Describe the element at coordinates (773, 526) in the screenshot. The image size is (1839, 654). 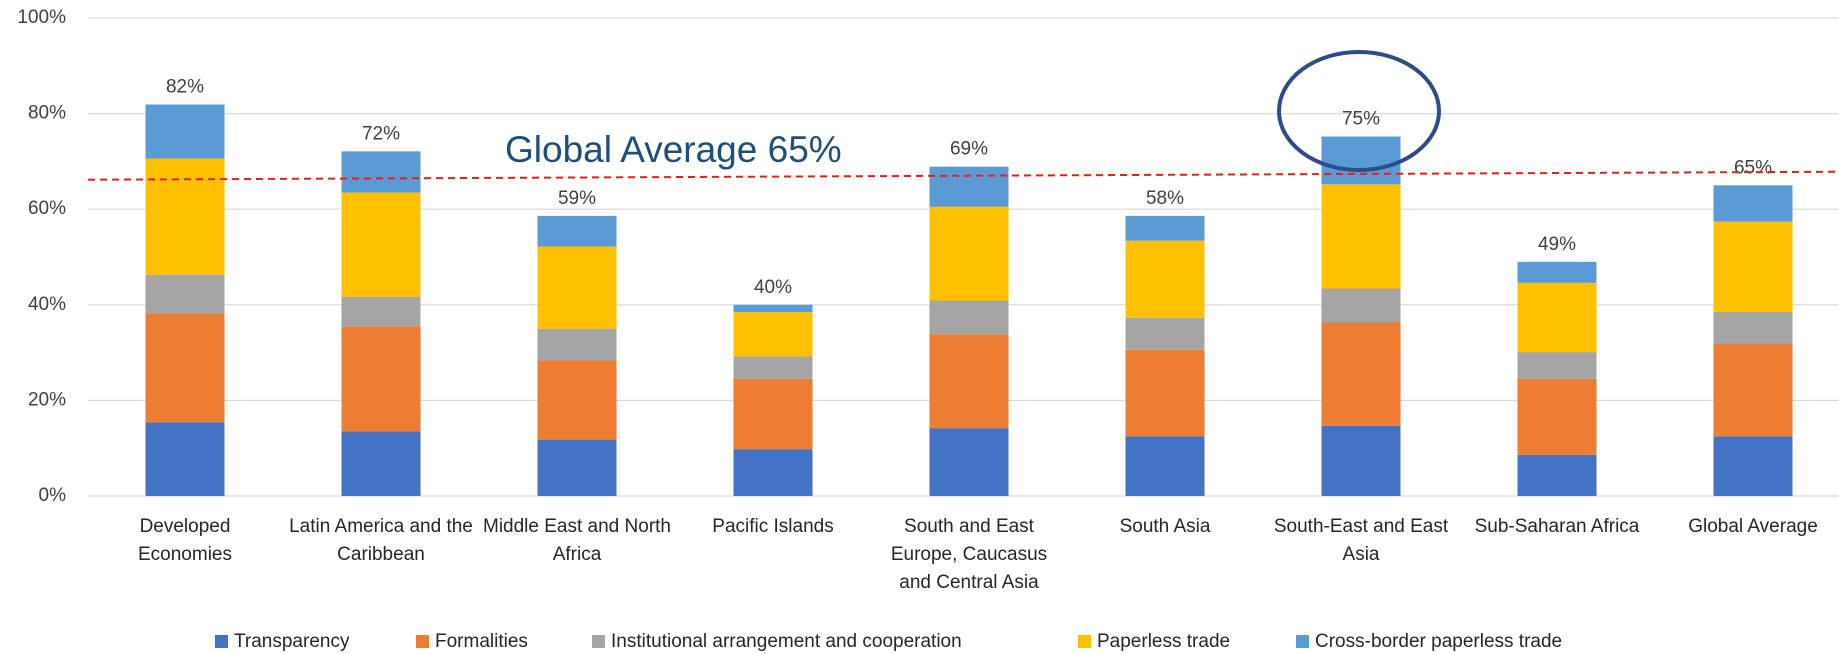
I see `x-tick-label: Pacific Islands` at that location.